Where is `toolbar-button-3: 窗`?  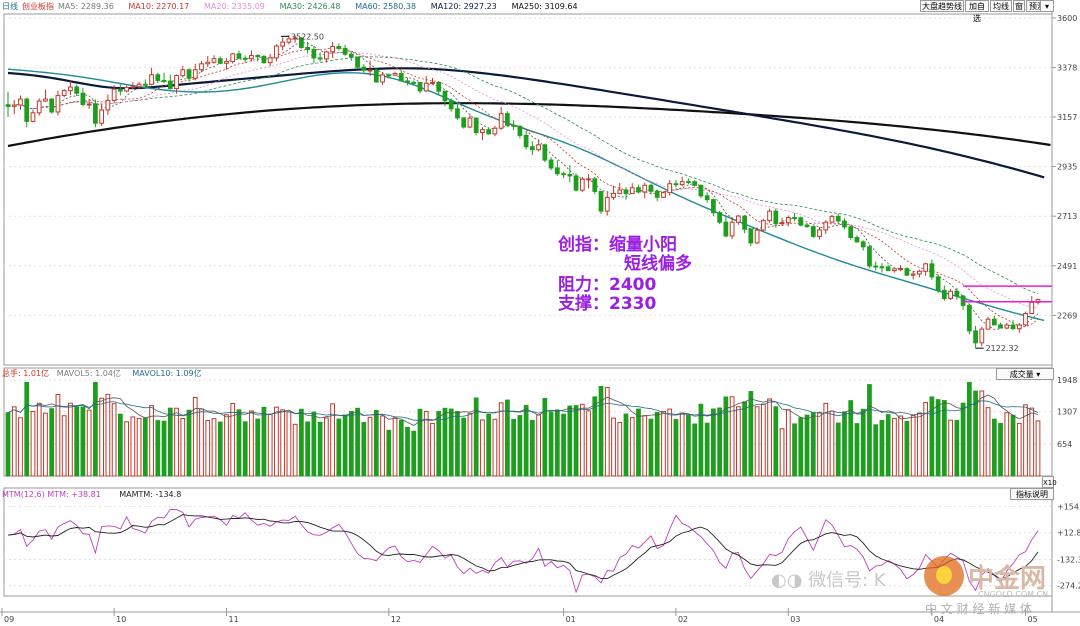
toolbar-button-3: 窗 is located at coordinates (1019, 6).